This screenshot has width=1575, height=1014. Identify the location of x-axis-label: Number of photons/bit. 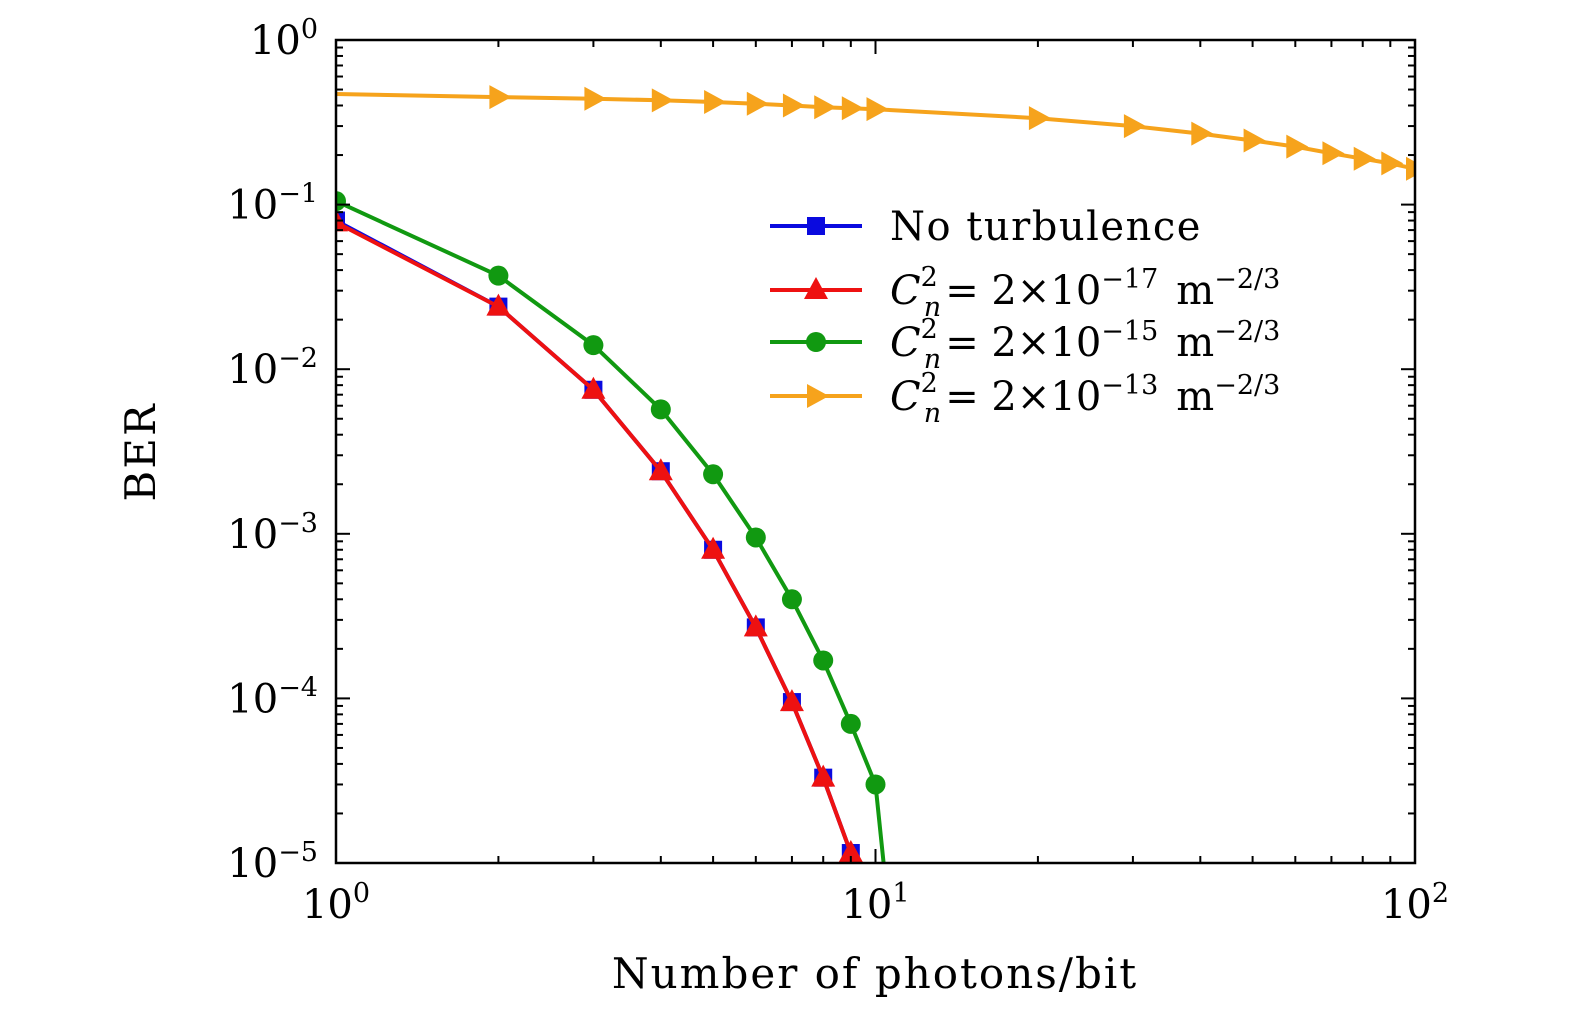
(875, 973).